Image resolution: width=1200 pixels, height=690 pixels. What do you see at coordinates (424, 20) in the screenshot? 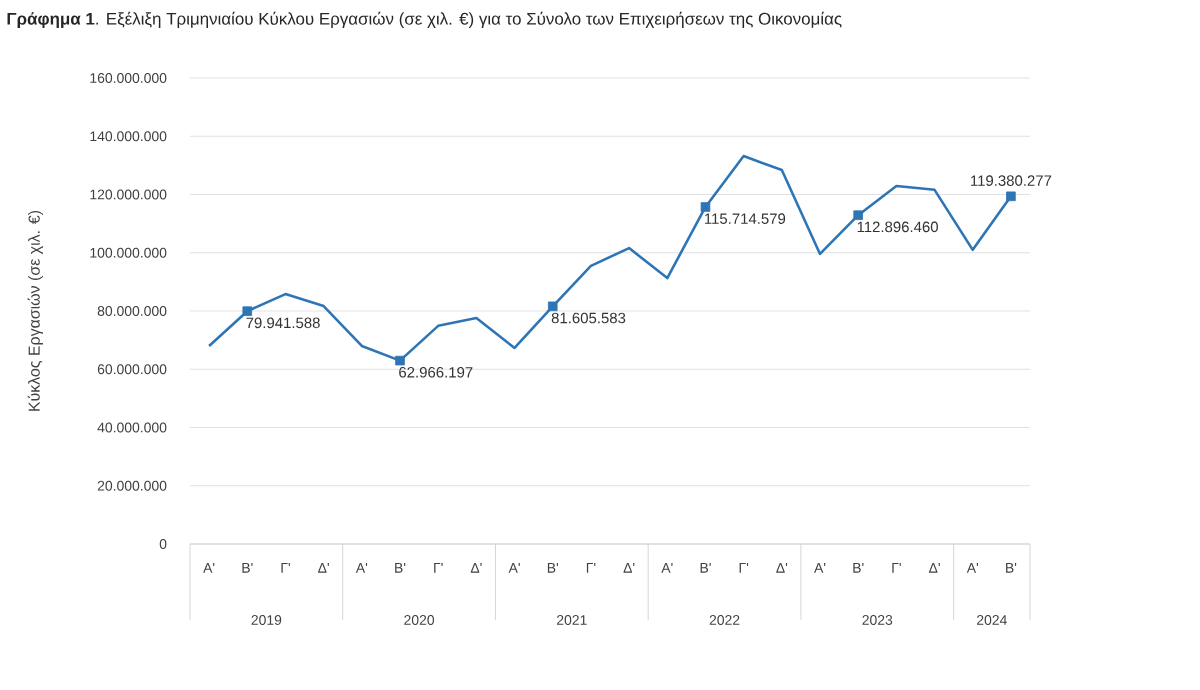
I see `chart-title: Γράφημα 1. Εξέλιξη Τριμηνιαίου Κύκλου Εργασιών (σε χιλ. €) για το Σύνολο των Επιχειρήσεων της Οικονομίας` at bounding box center [424, 20].